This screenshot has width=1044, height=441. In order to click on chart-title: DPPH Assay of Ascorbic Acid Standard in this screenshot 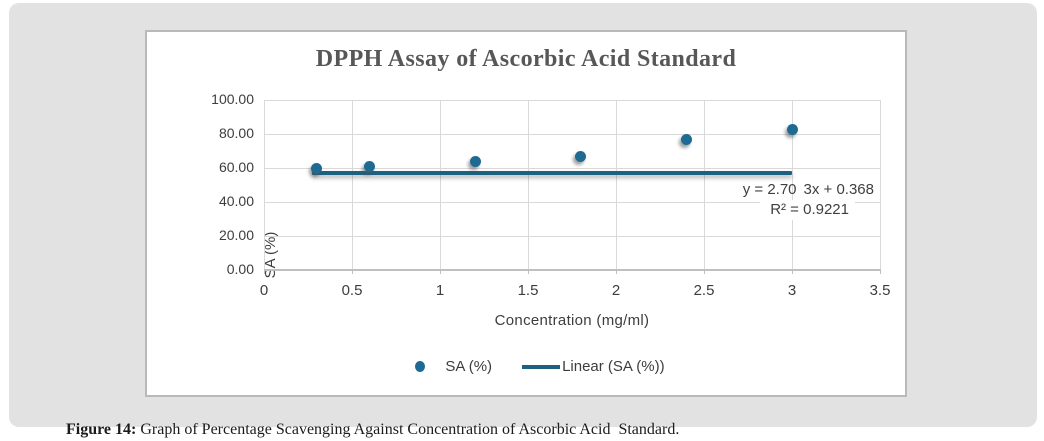, I will do `click(526, 59)`.